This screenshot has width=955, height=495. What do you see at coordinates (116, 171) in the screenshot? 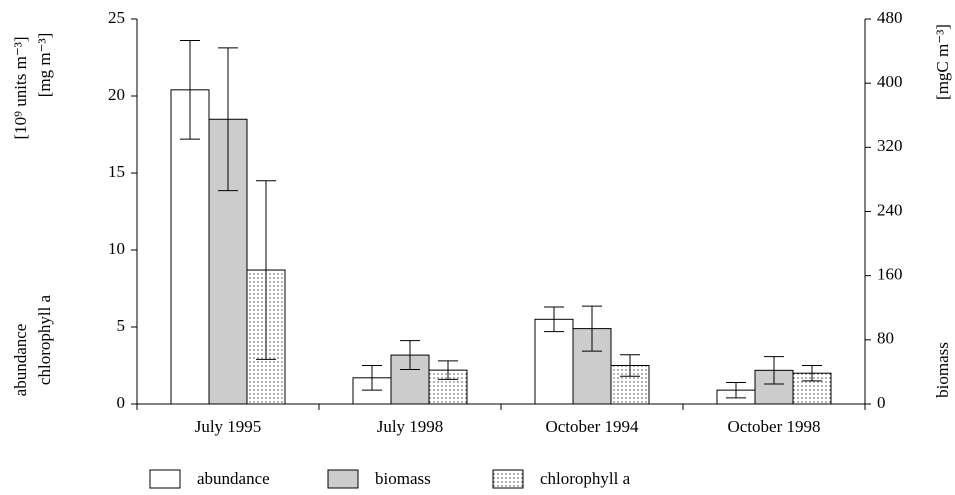
I see `y-tick-label: 15` at bounding box center [116, 171].